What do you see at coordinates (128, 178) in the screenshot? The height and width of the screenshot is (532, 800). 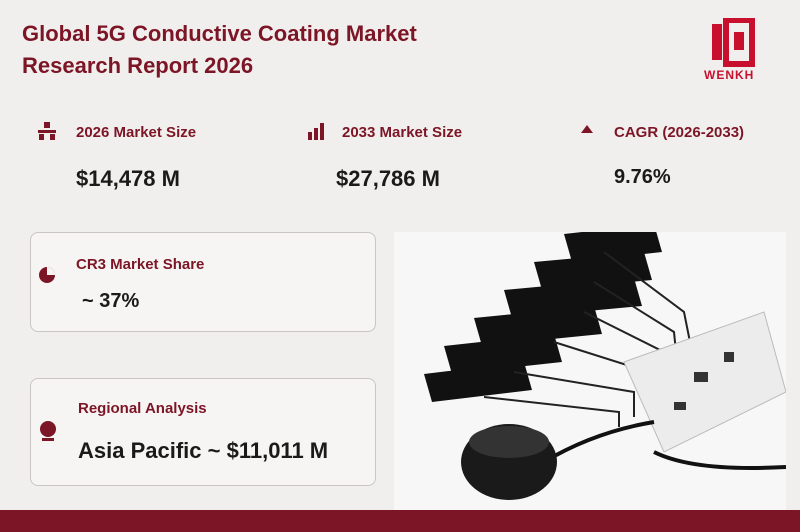 I see `stat-value: $14,478 M` at bounding box center [128, 178].